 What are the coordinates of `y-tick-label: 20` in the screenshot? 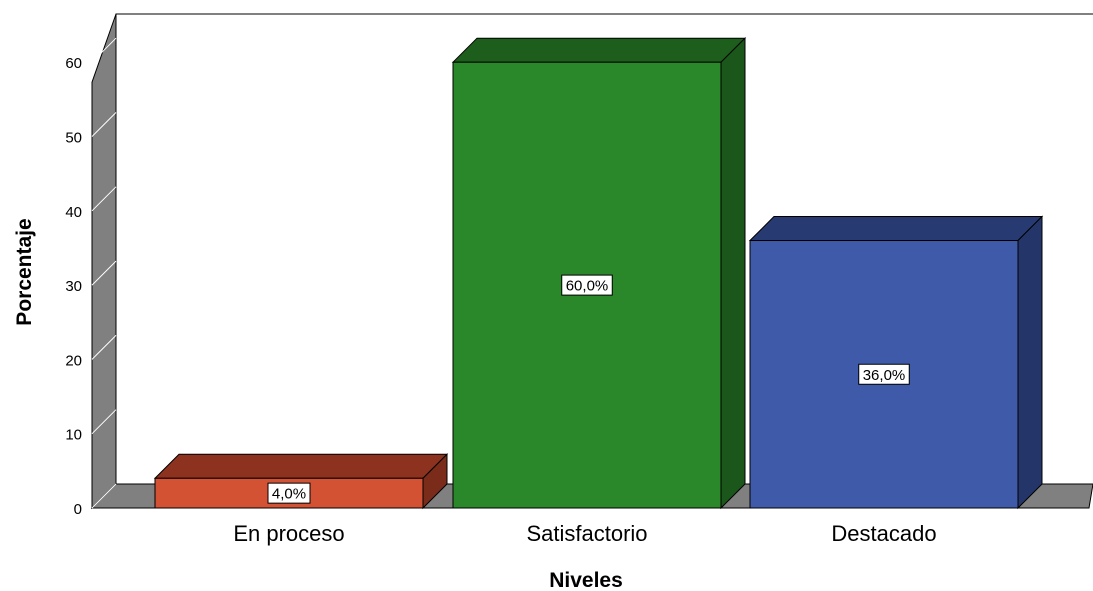 It's located at (73, 360).